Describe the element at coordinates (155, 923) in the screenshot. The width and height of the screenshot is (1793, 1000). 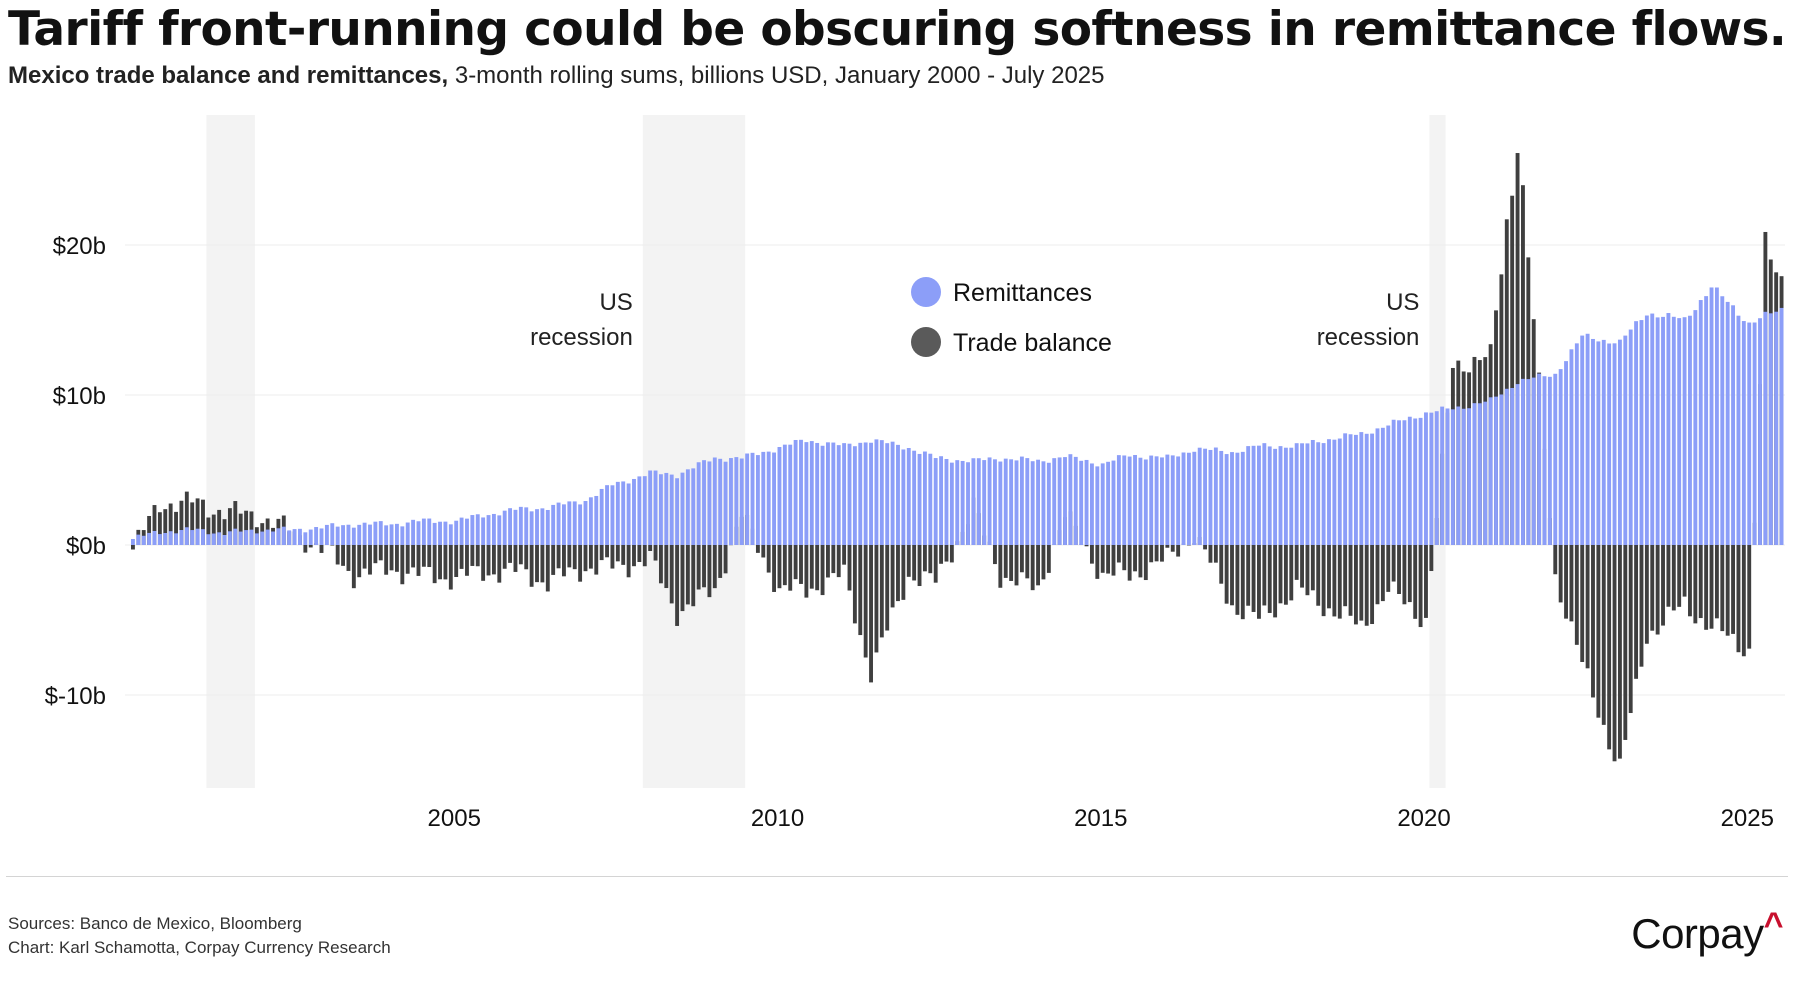
I see `sources-text: Sources: Banco de Mexico, Bloomberg` at that location.